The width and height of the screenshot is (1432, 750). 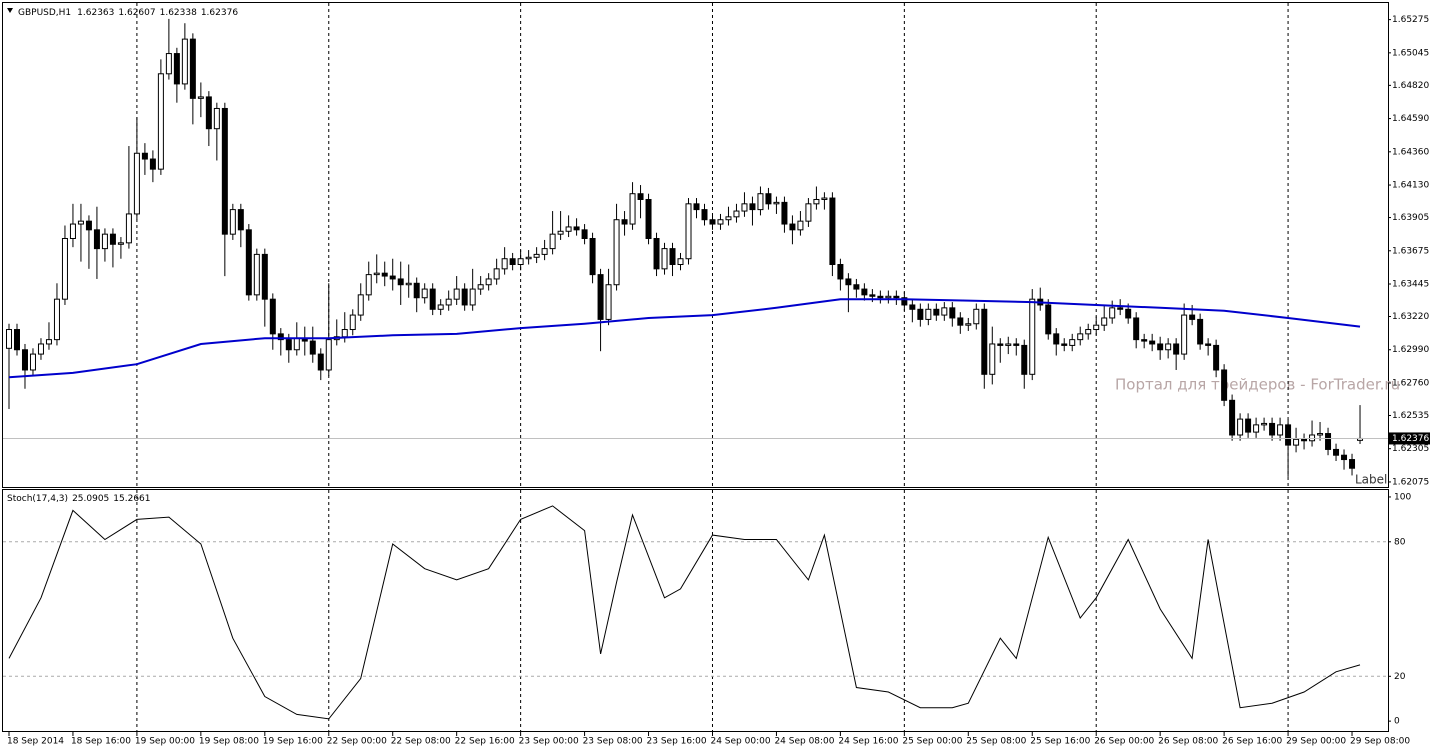 What do you see at coordinates (1410, 53) in the screenshot?
I see `y-tick-label: 1.65045` at bounding box center [1410, 53].